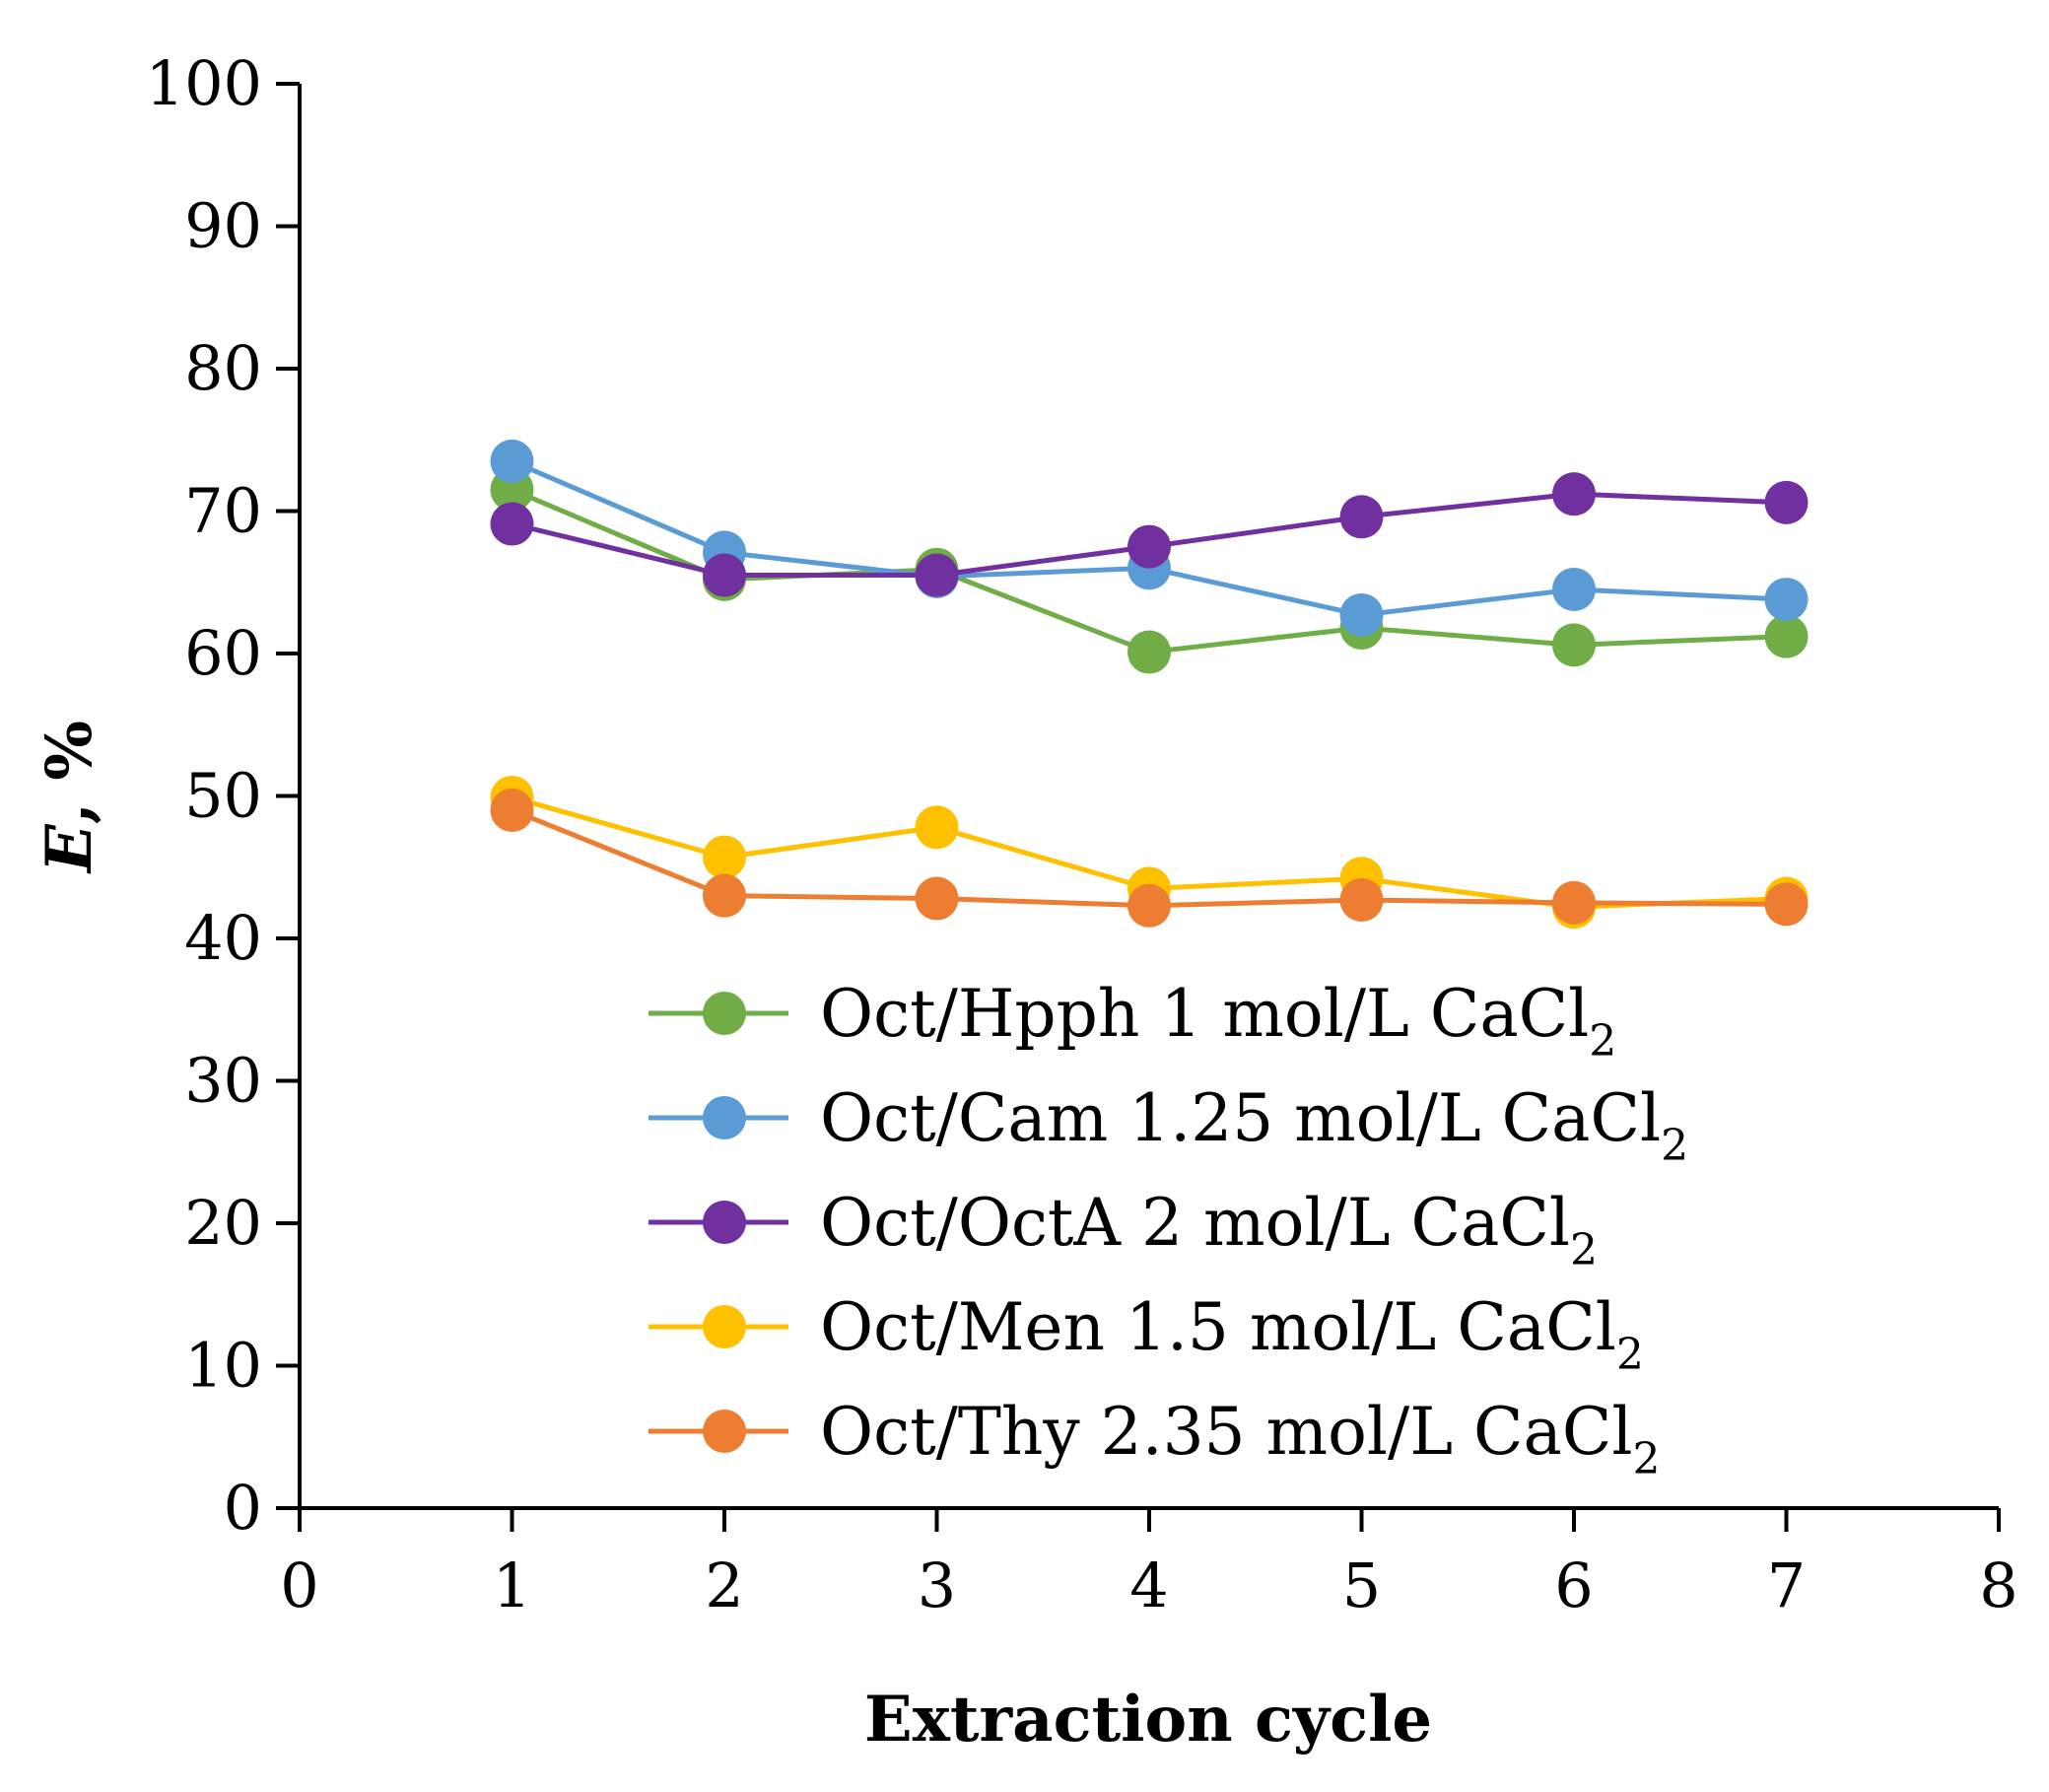 This screenshot has height=1792, width=2049. Describe the element at coordinates (69, 849) in the screenshot. I see `y-axis-title-variable: E` at that location.